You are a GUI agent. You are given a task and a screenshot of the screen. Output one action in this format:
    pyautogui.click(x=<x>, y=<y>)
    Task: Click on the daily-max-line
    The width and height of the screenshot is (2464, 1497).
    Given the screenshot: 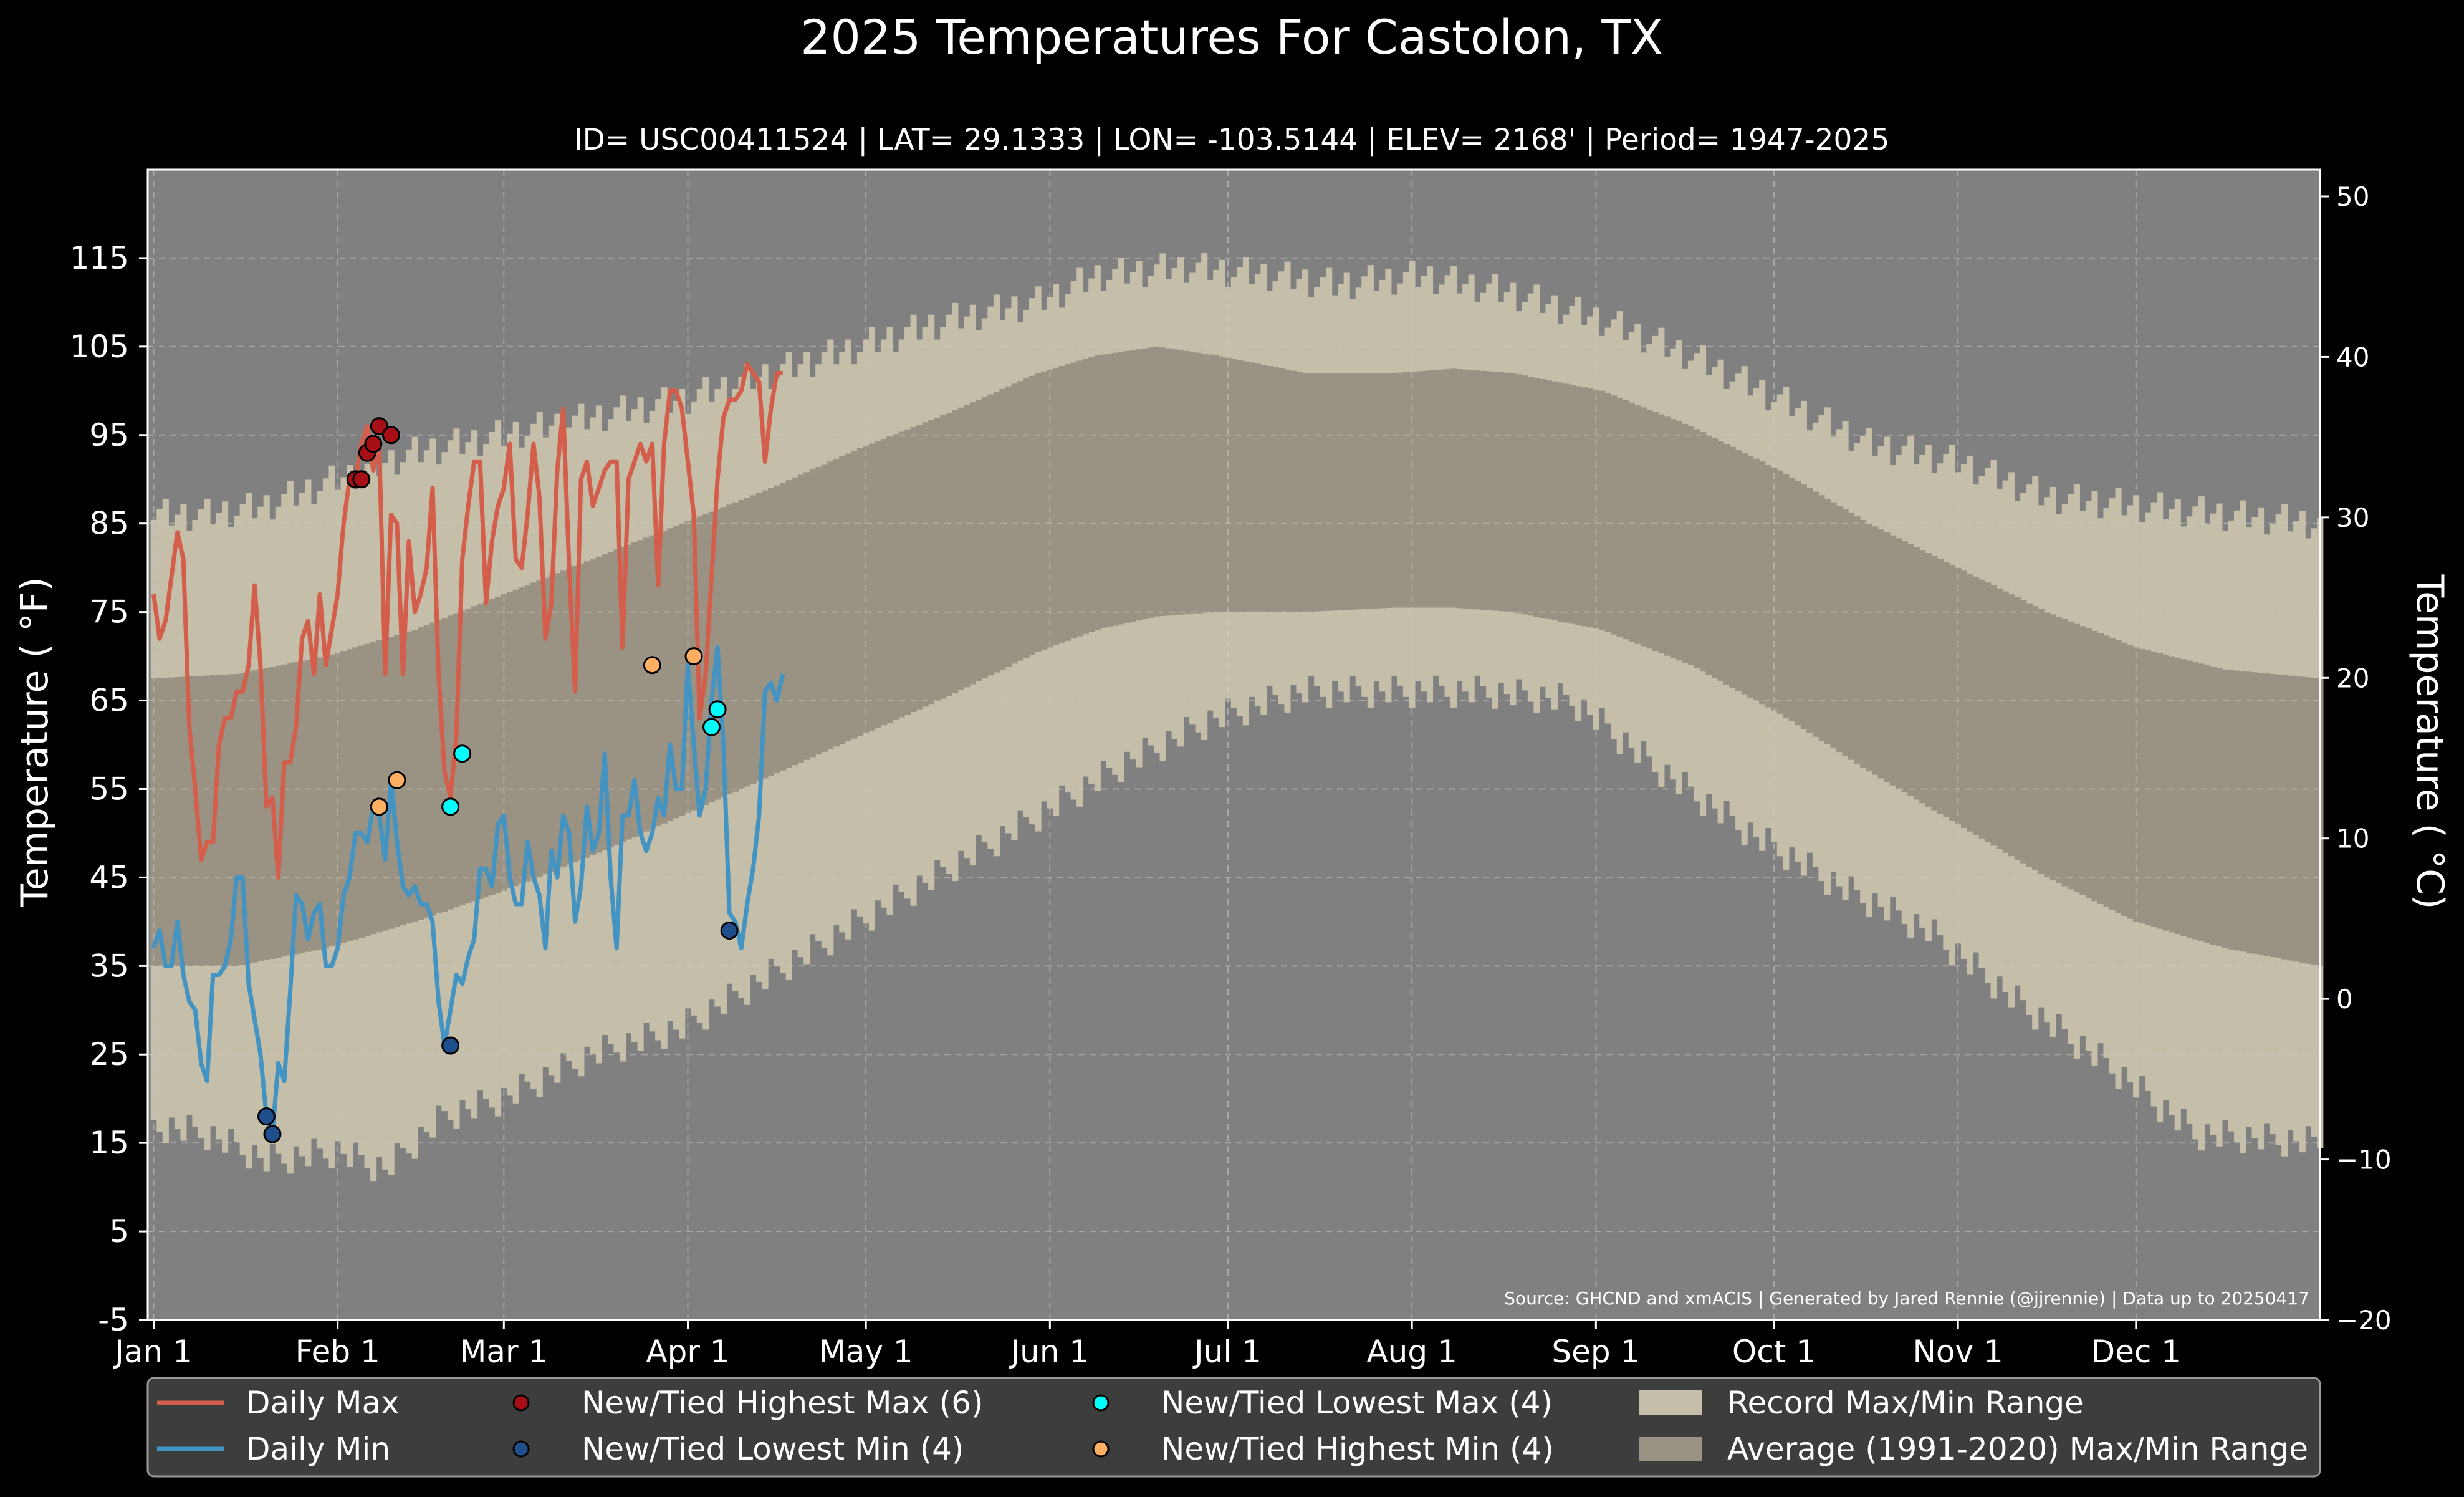 What is the action you would take?
    pyautogui.click(x=467, y=621)
    